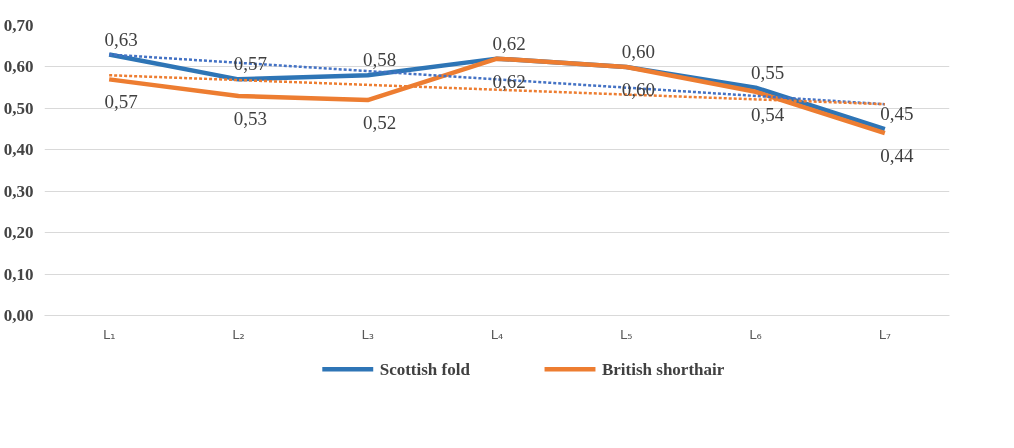 The image size is (1014, 448). Describe the element at coordinates (18, 67) in the screenshot. I see `y-tick-label: 0,60` at that location.